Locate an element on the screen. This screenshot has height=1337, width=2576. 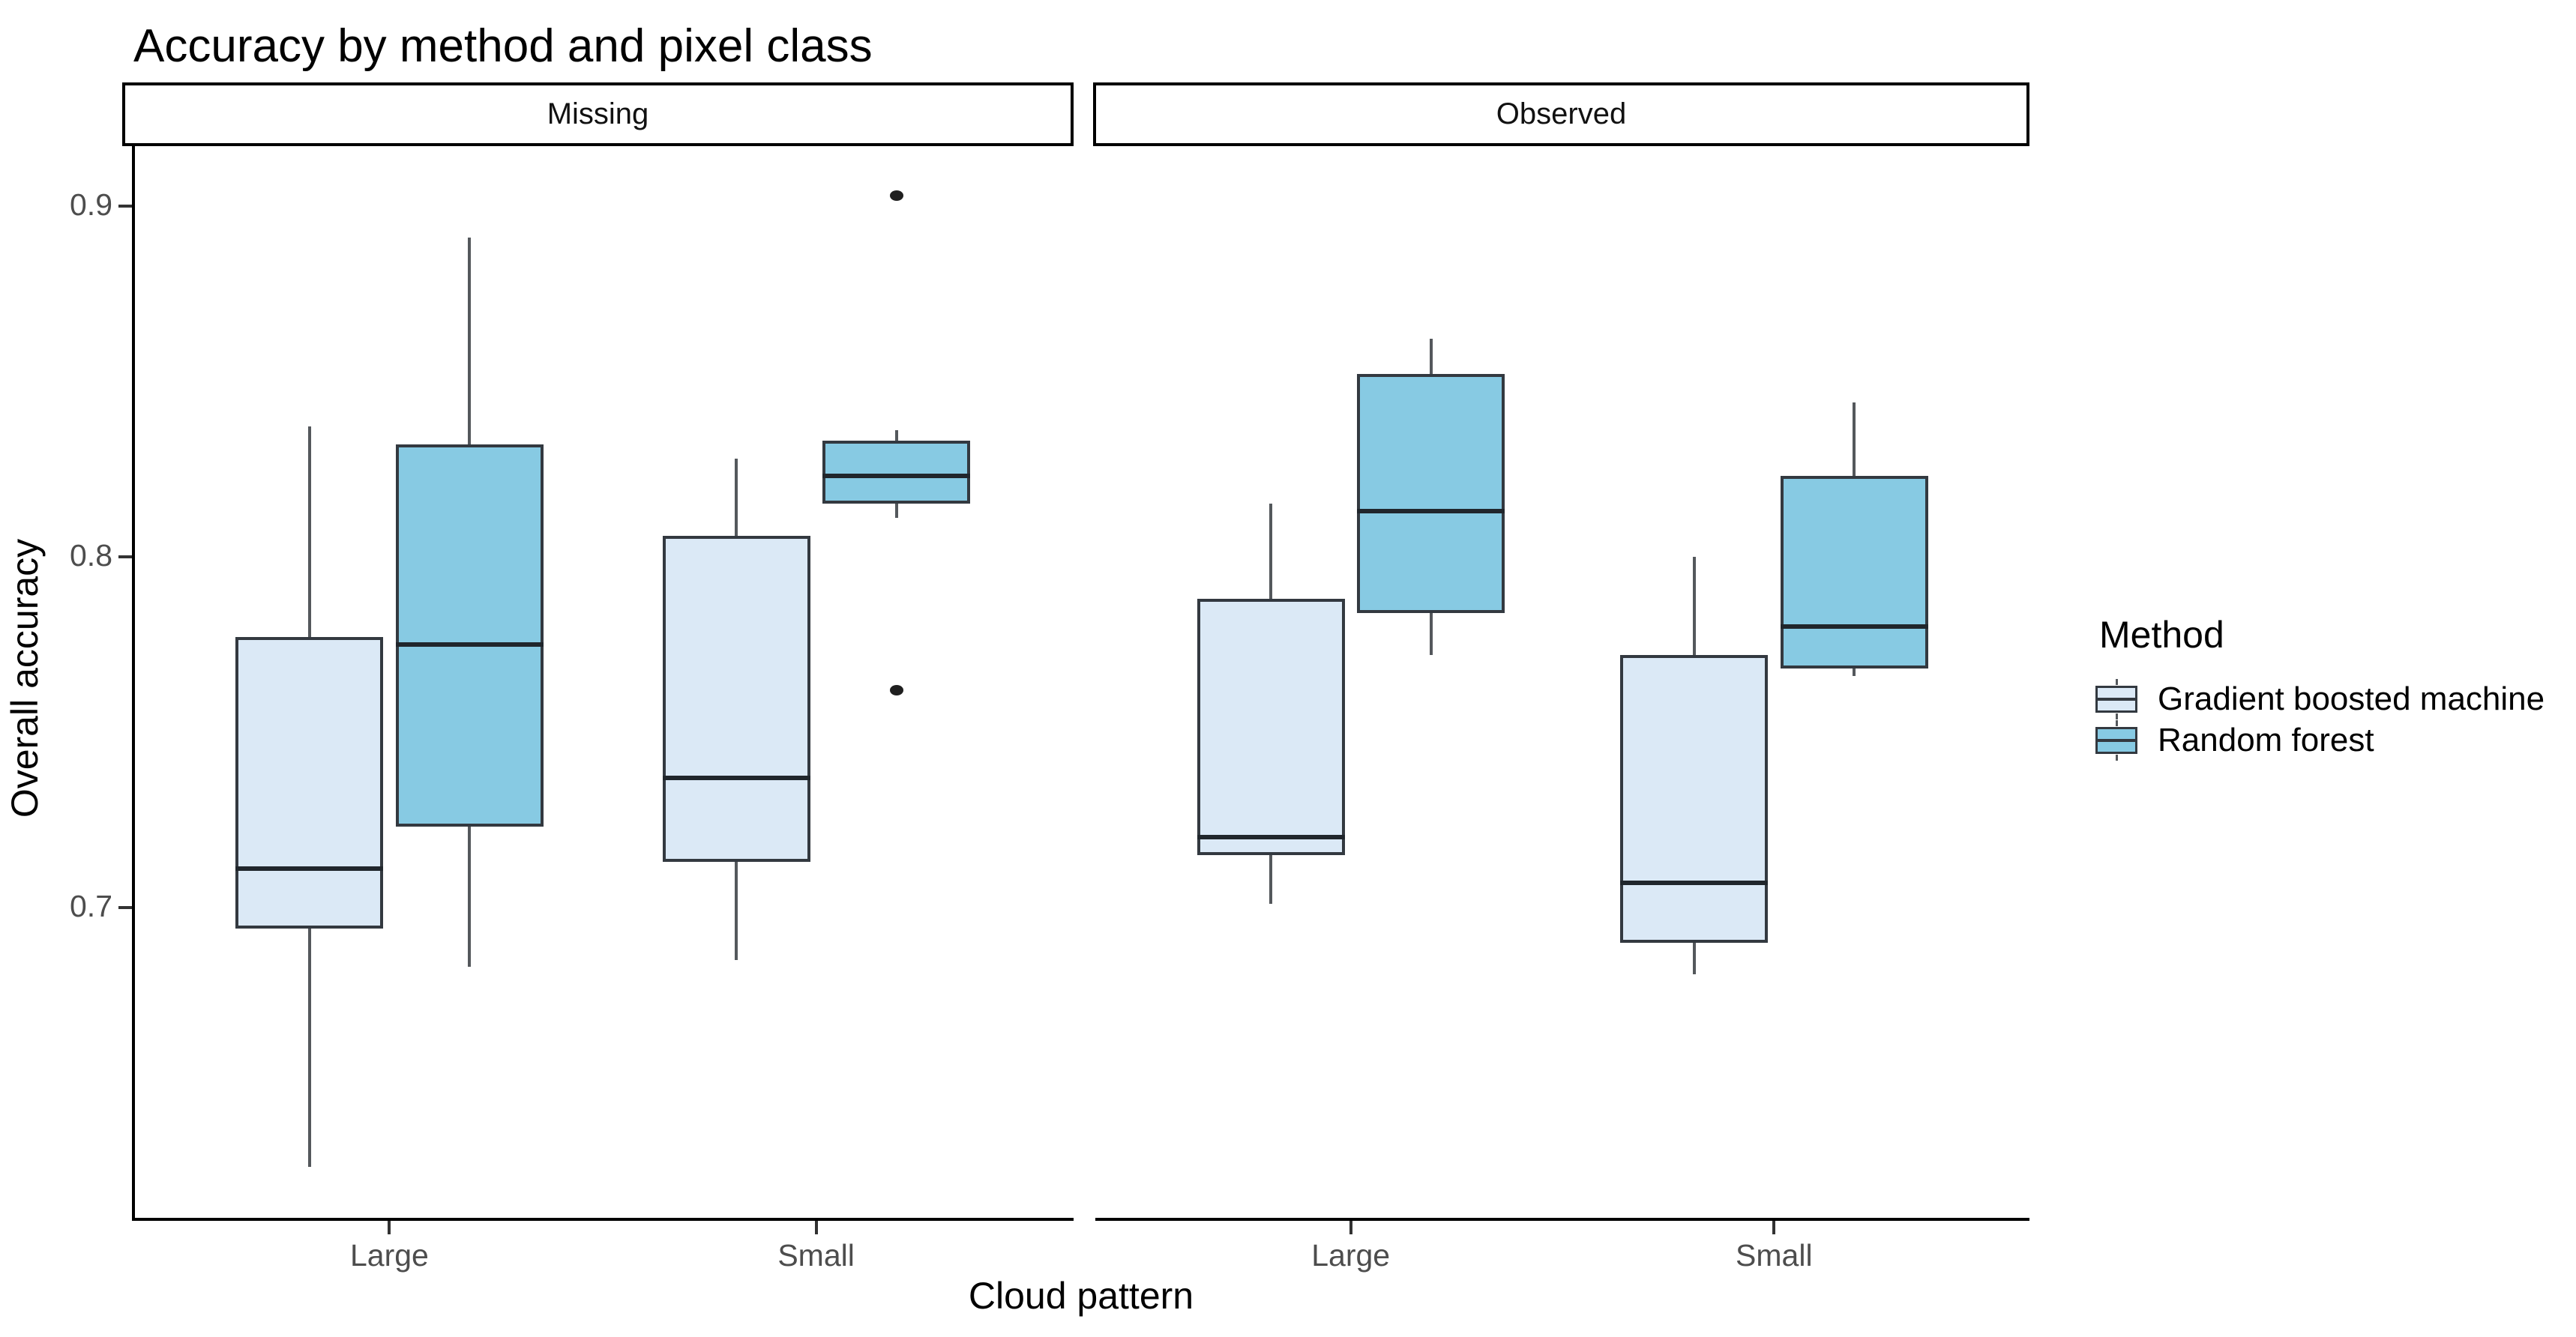
legend-entry-gbm: Gradient boosted machine is located at coordinates (2320, 699).